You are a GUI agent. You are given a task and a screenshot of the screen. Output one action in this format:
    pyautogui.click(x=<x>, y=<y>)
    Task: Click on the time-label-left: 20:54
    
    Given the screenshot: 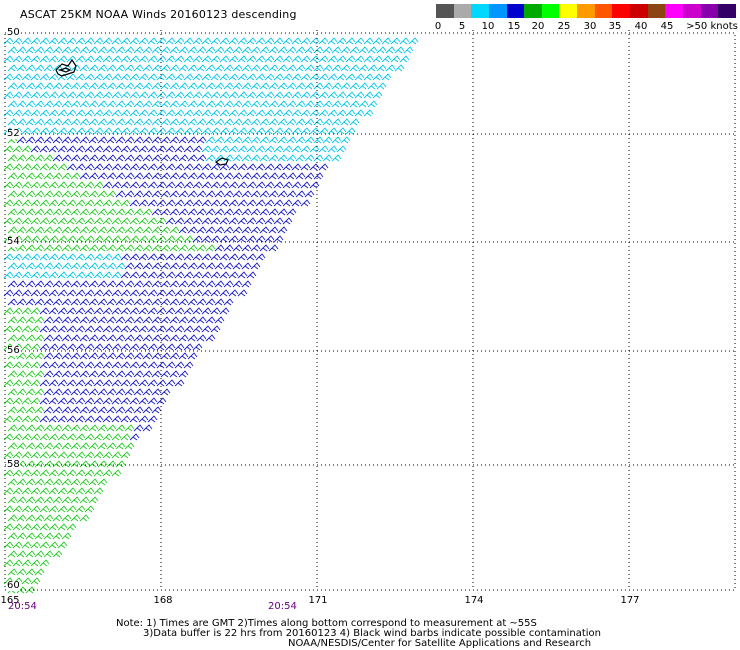 What is the action you would take?
    pyautogui.click(x=22, y=606)
    